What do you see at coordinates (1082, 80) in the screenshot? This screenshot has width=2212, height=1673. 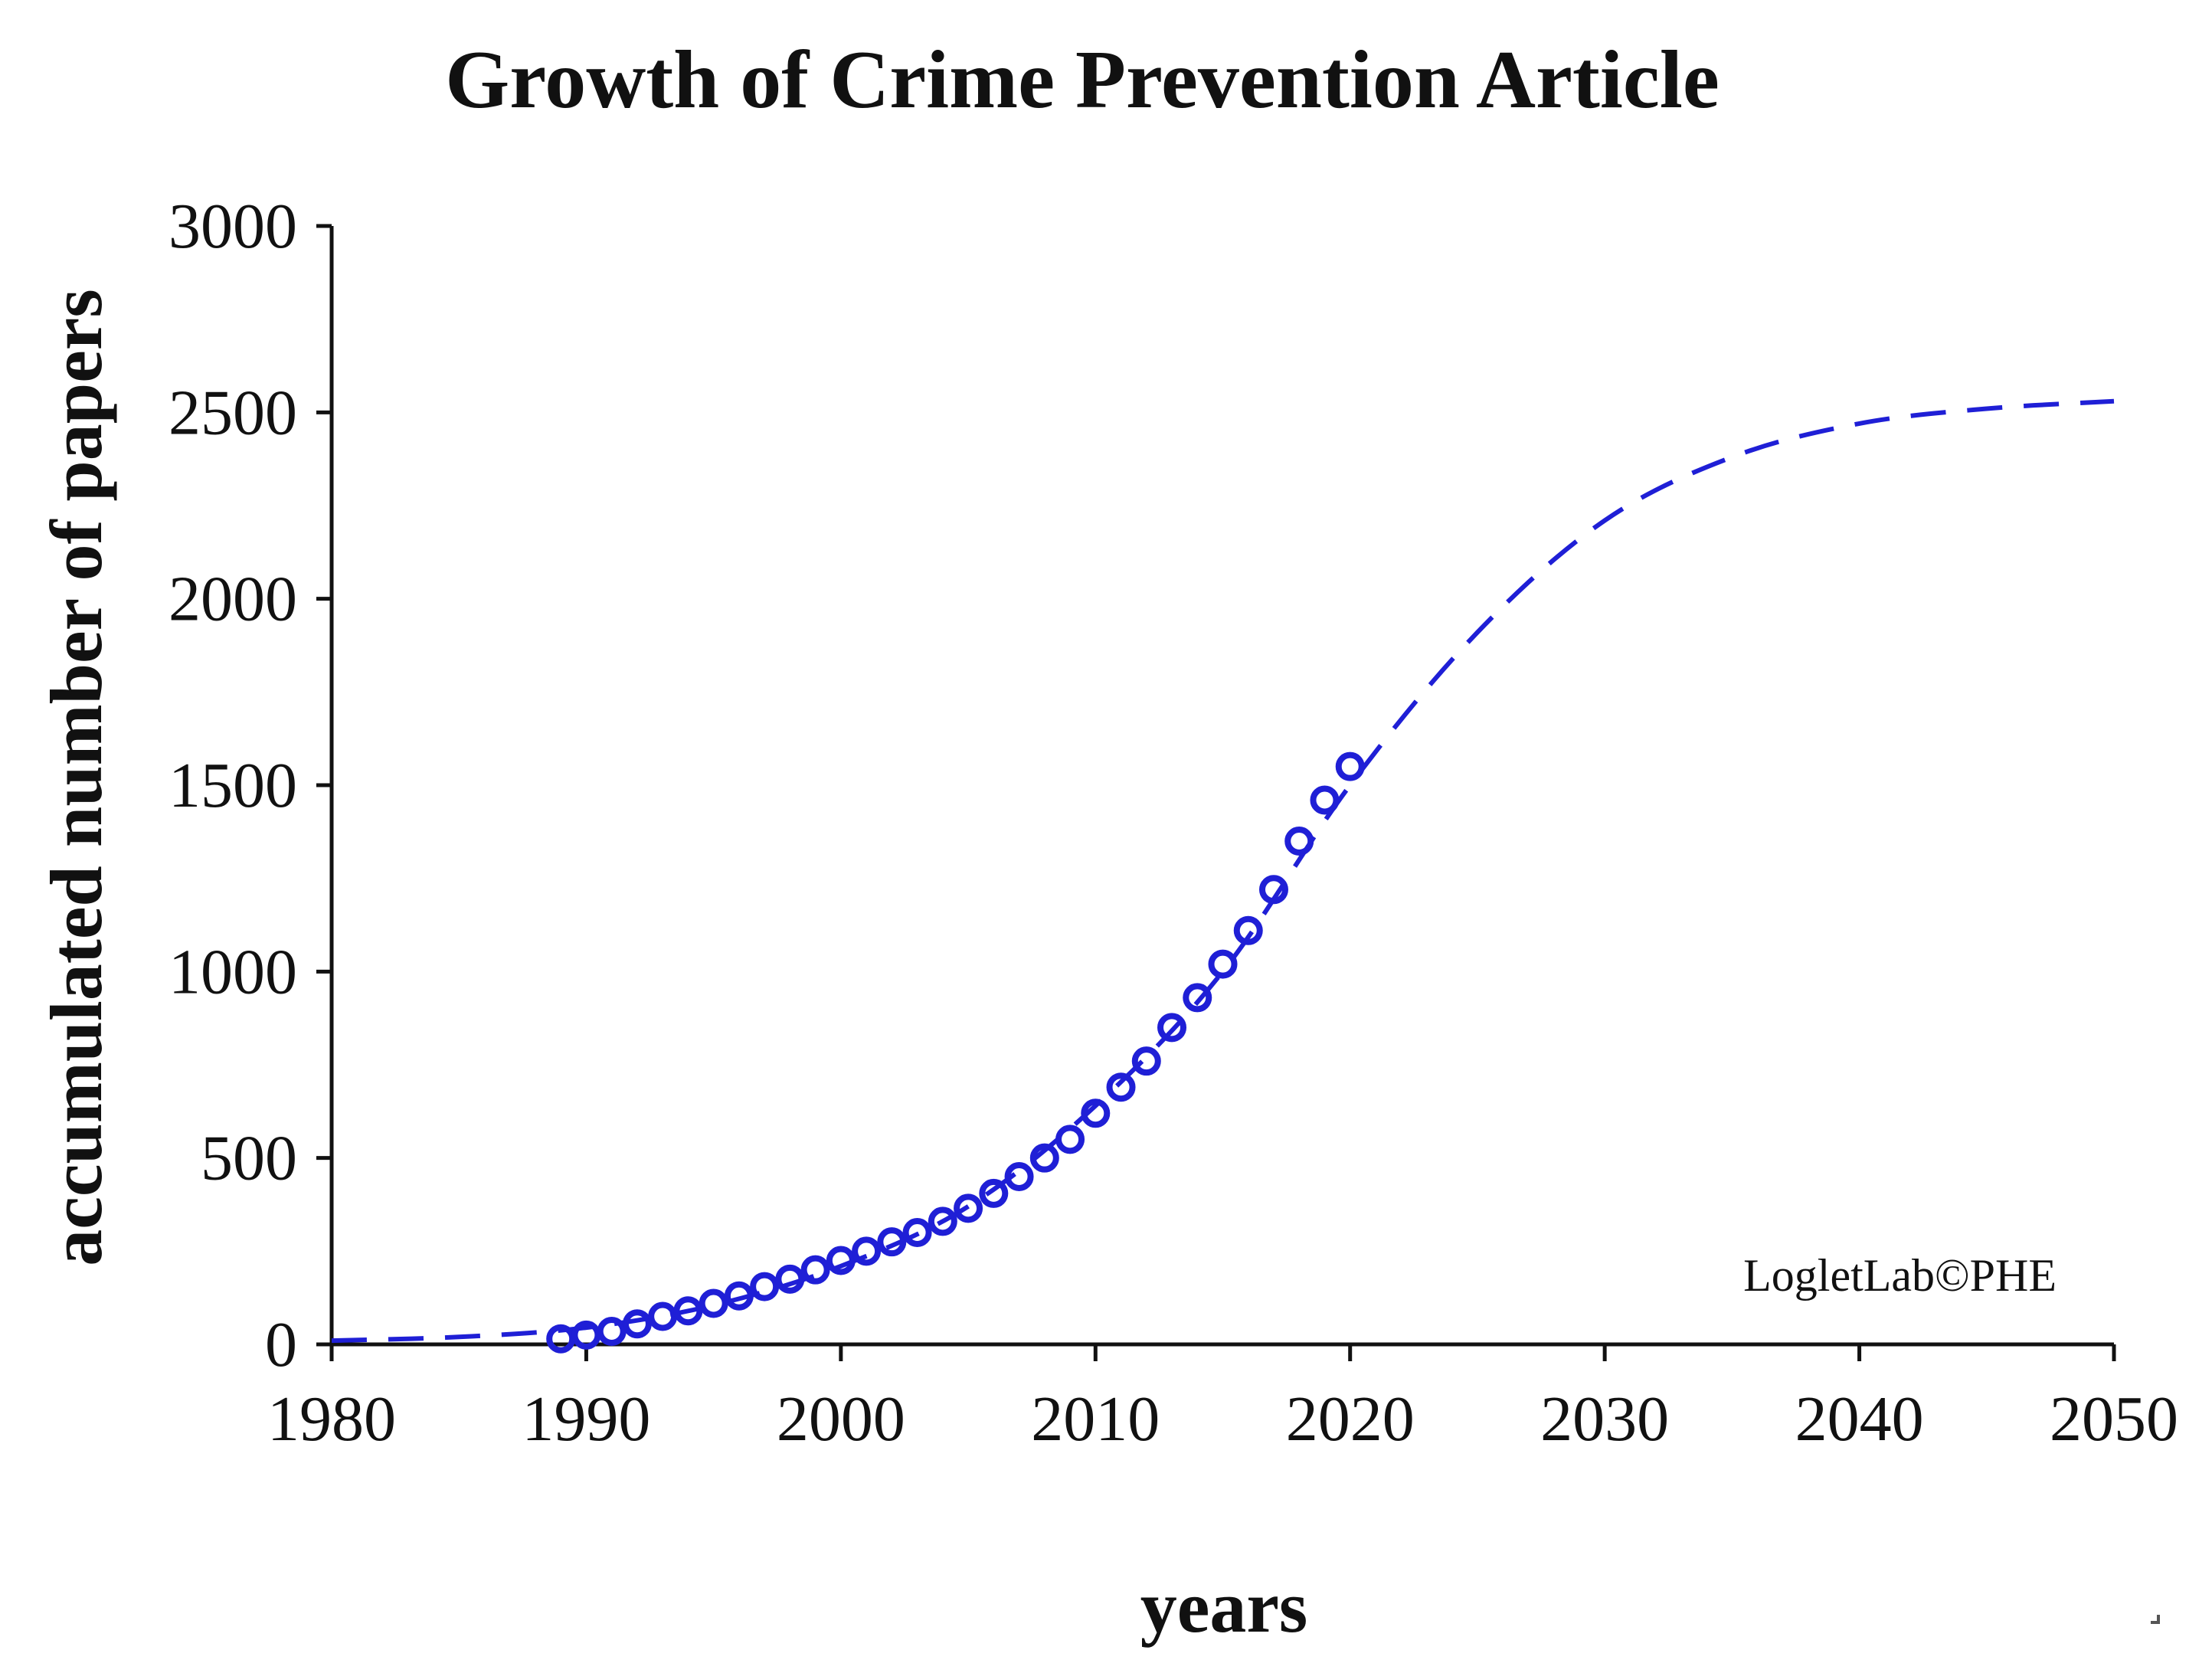 I see `chart-title: Growth of Crime Prevention Article` at bounding box center [1082, 80].